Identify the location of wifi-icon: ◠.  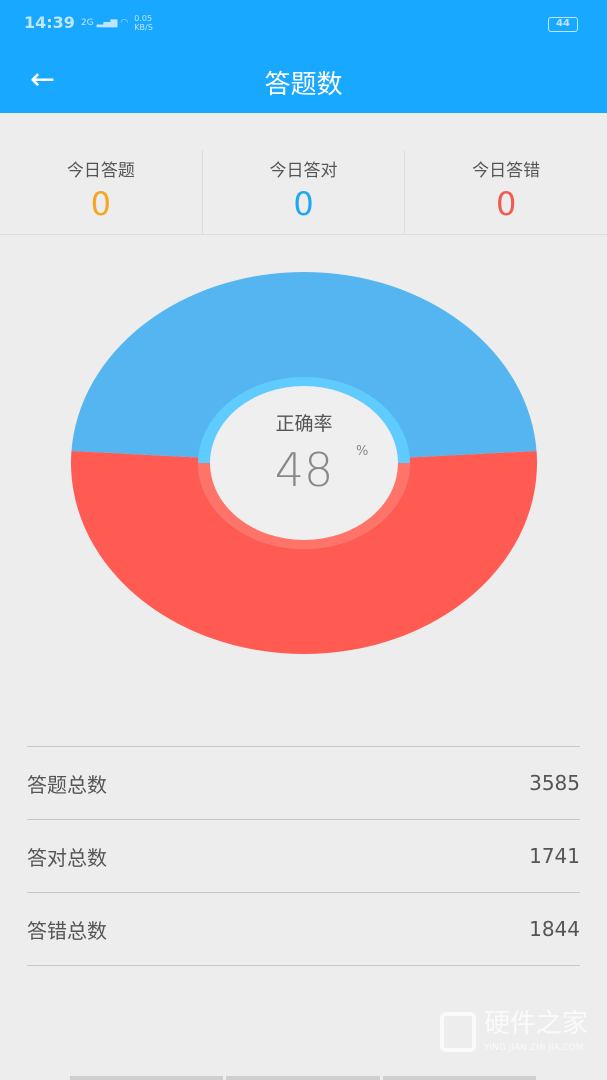
(124, 22).